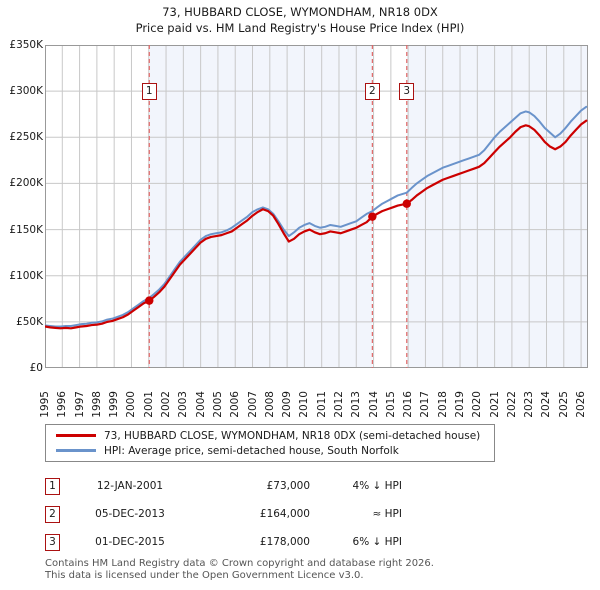 The height and width of the screenshot is (590, 600). I want to click on x-axis-tick-label: 2007, so click(252, 404).